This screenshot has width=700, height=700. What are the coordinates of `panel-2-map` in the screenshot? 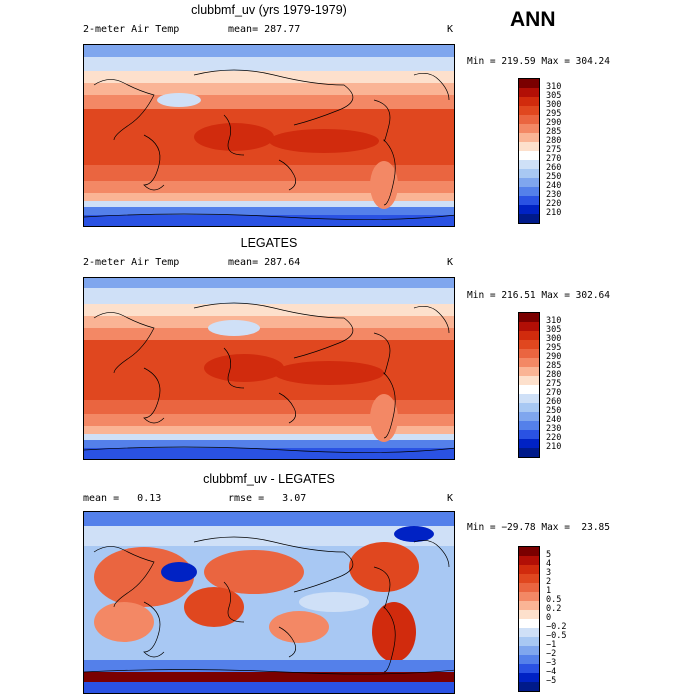 It's located at (269, 368).